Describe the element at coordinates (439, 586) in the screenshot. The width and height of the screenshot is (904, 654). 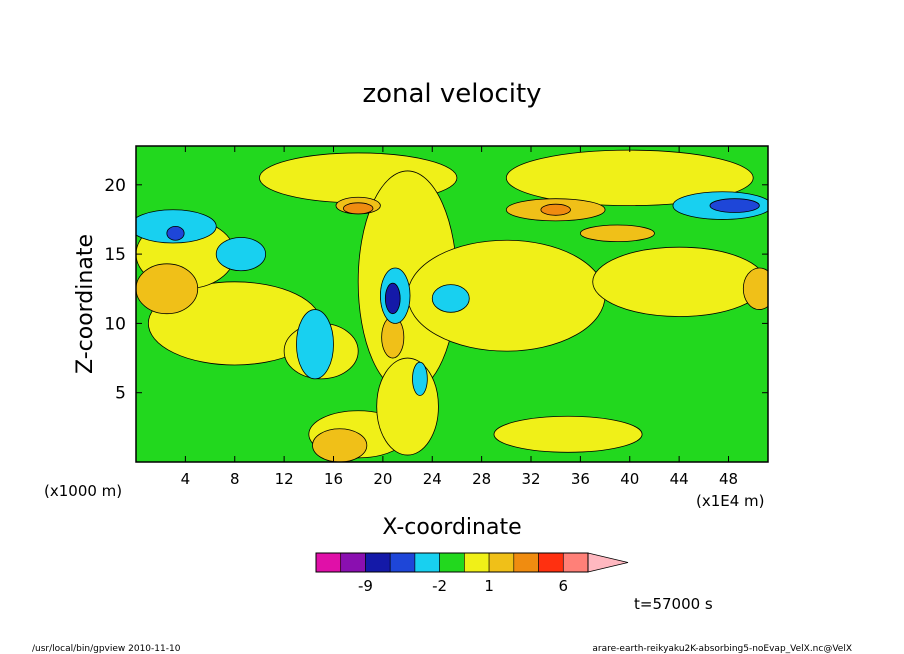
I see `colorbar-label--2: -2` at that location.